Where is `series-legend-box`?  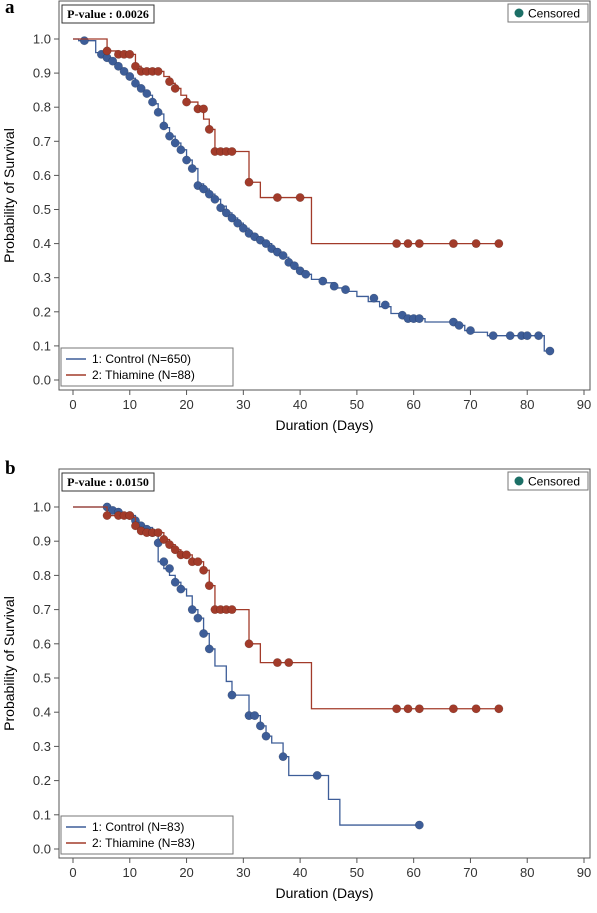
series-legend-box is located at coordinates (147, 367).